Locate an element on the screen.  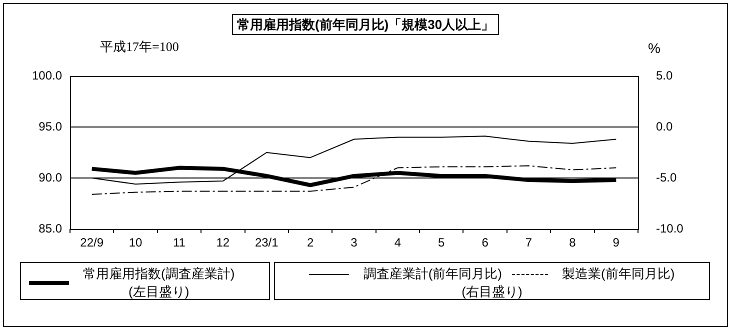
legend-label: 製造業(前年同月比) is located at coordinates (618, 274).